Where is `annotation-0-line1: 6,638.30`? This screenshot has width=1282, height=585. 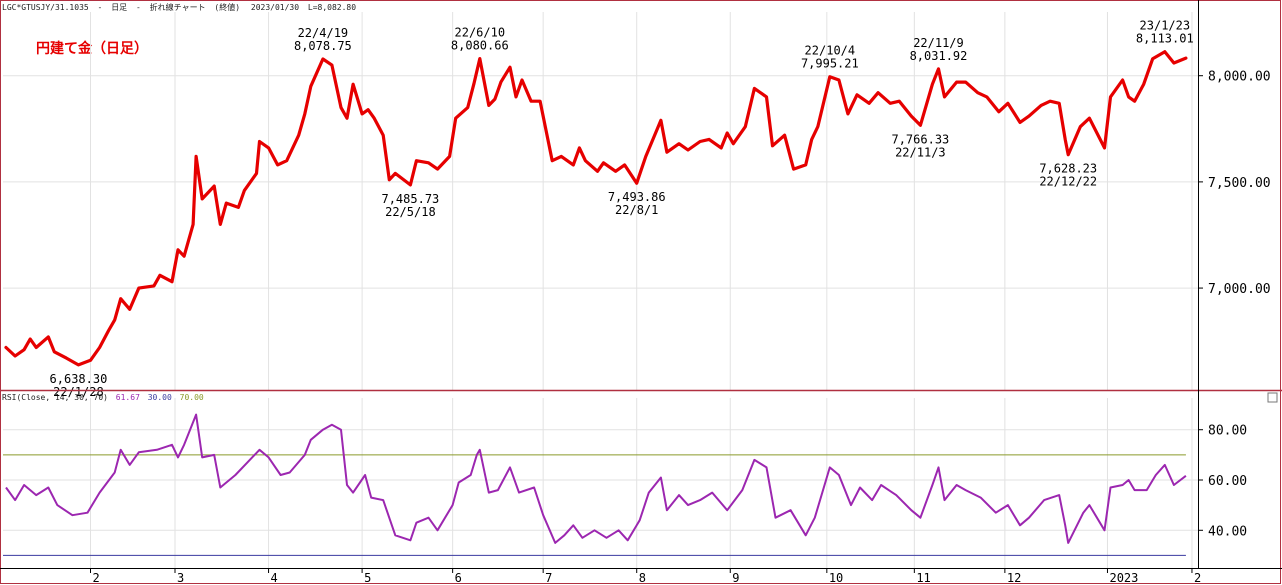
annotation-0-line1: 6,638.30 is located at coordinates (79, 379).